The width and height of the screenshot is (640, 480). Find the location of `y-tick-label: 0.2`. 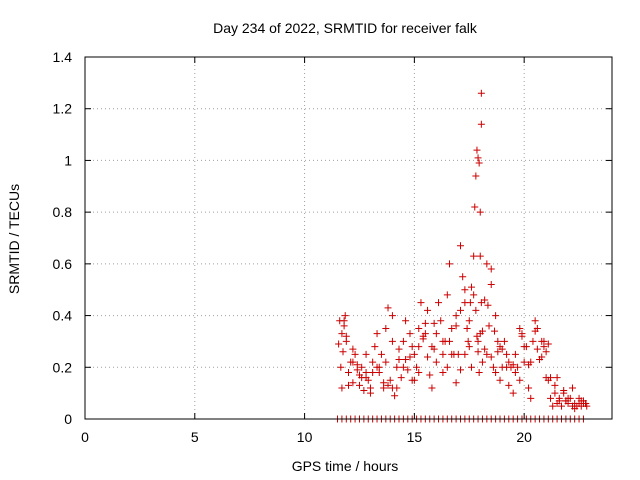

y-tick-label: 0.2 is located at coordinates (63, 367).